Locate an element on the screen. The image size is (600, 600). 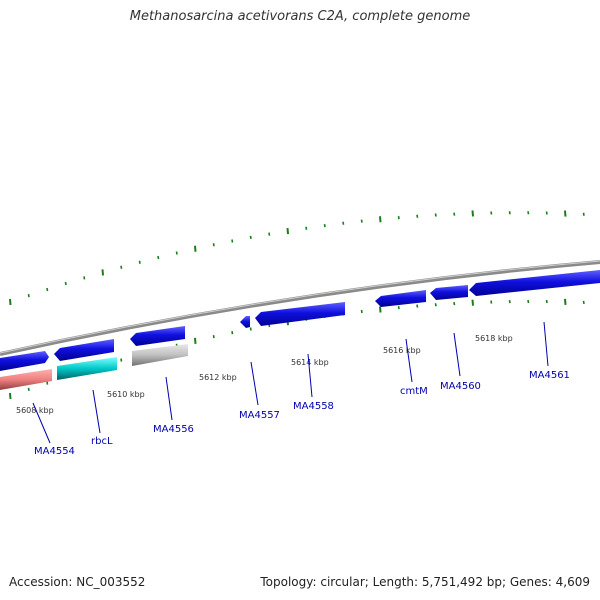
gene-arrow-ma4554 is located at coordinates (24, 361).